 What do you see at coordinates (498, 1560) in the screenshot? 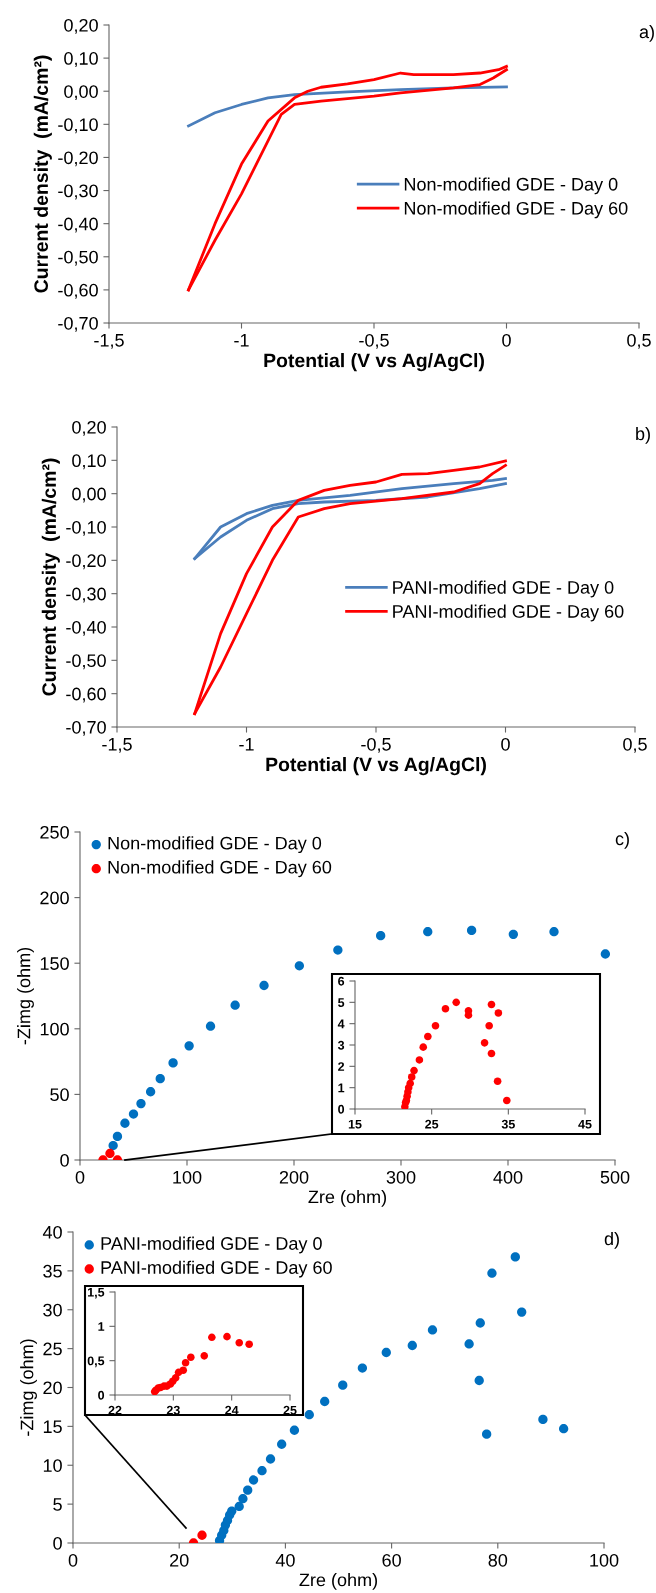
I see `x-tick-label: 80` at bounding box center [498, 1560].